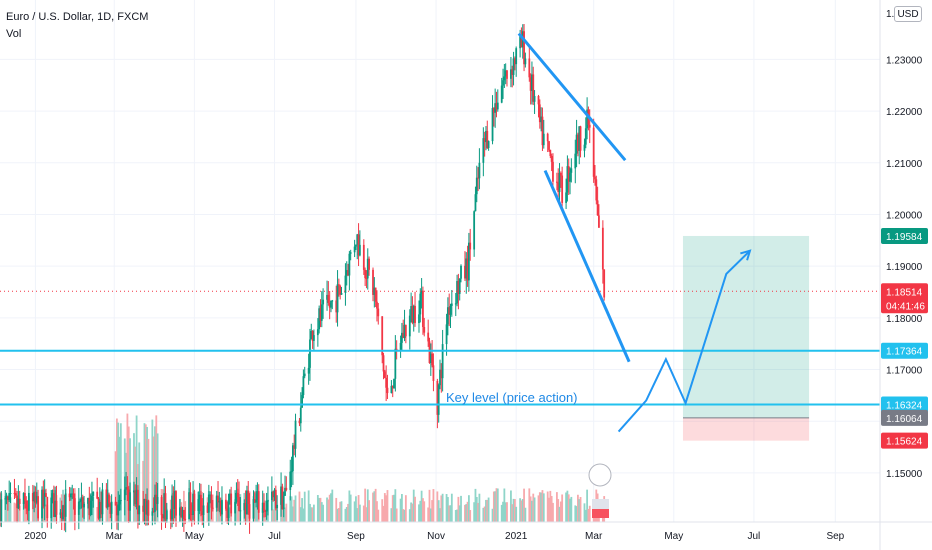  What do you see at coordinates (512, 397) in the screenshot?
I see `key-level-annotation: Key level (price action)` at bounding box center [512, 397].